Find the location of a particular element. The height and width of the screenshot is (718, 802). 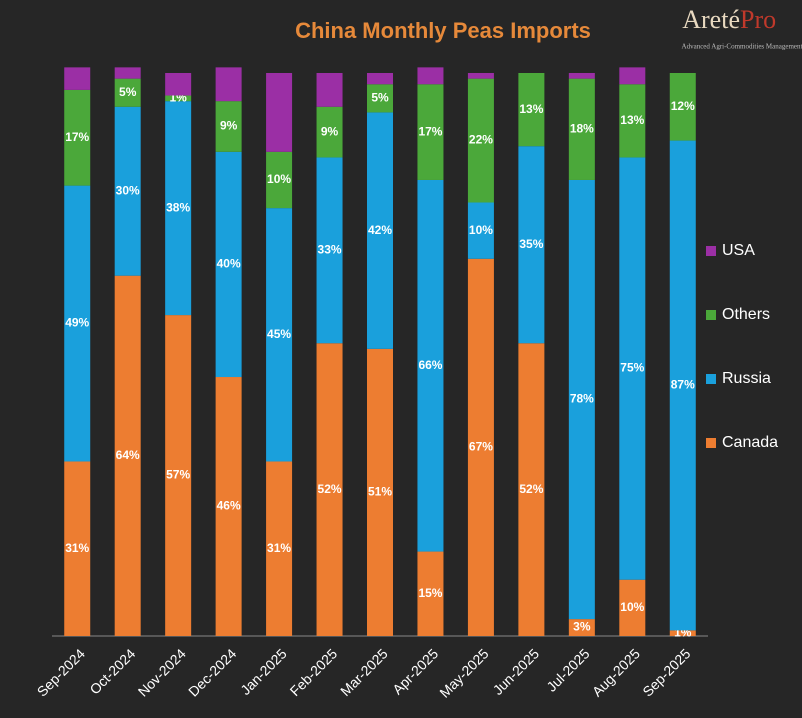

x-tick-label: Sep-2025 is located at coordinates (666, 672).